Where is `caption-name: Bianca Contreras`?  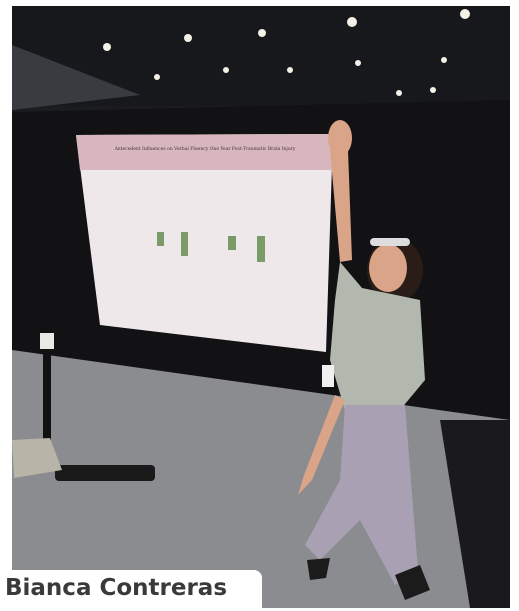 caption-name: Bianca Contreras is located at coordinates (116, 588).